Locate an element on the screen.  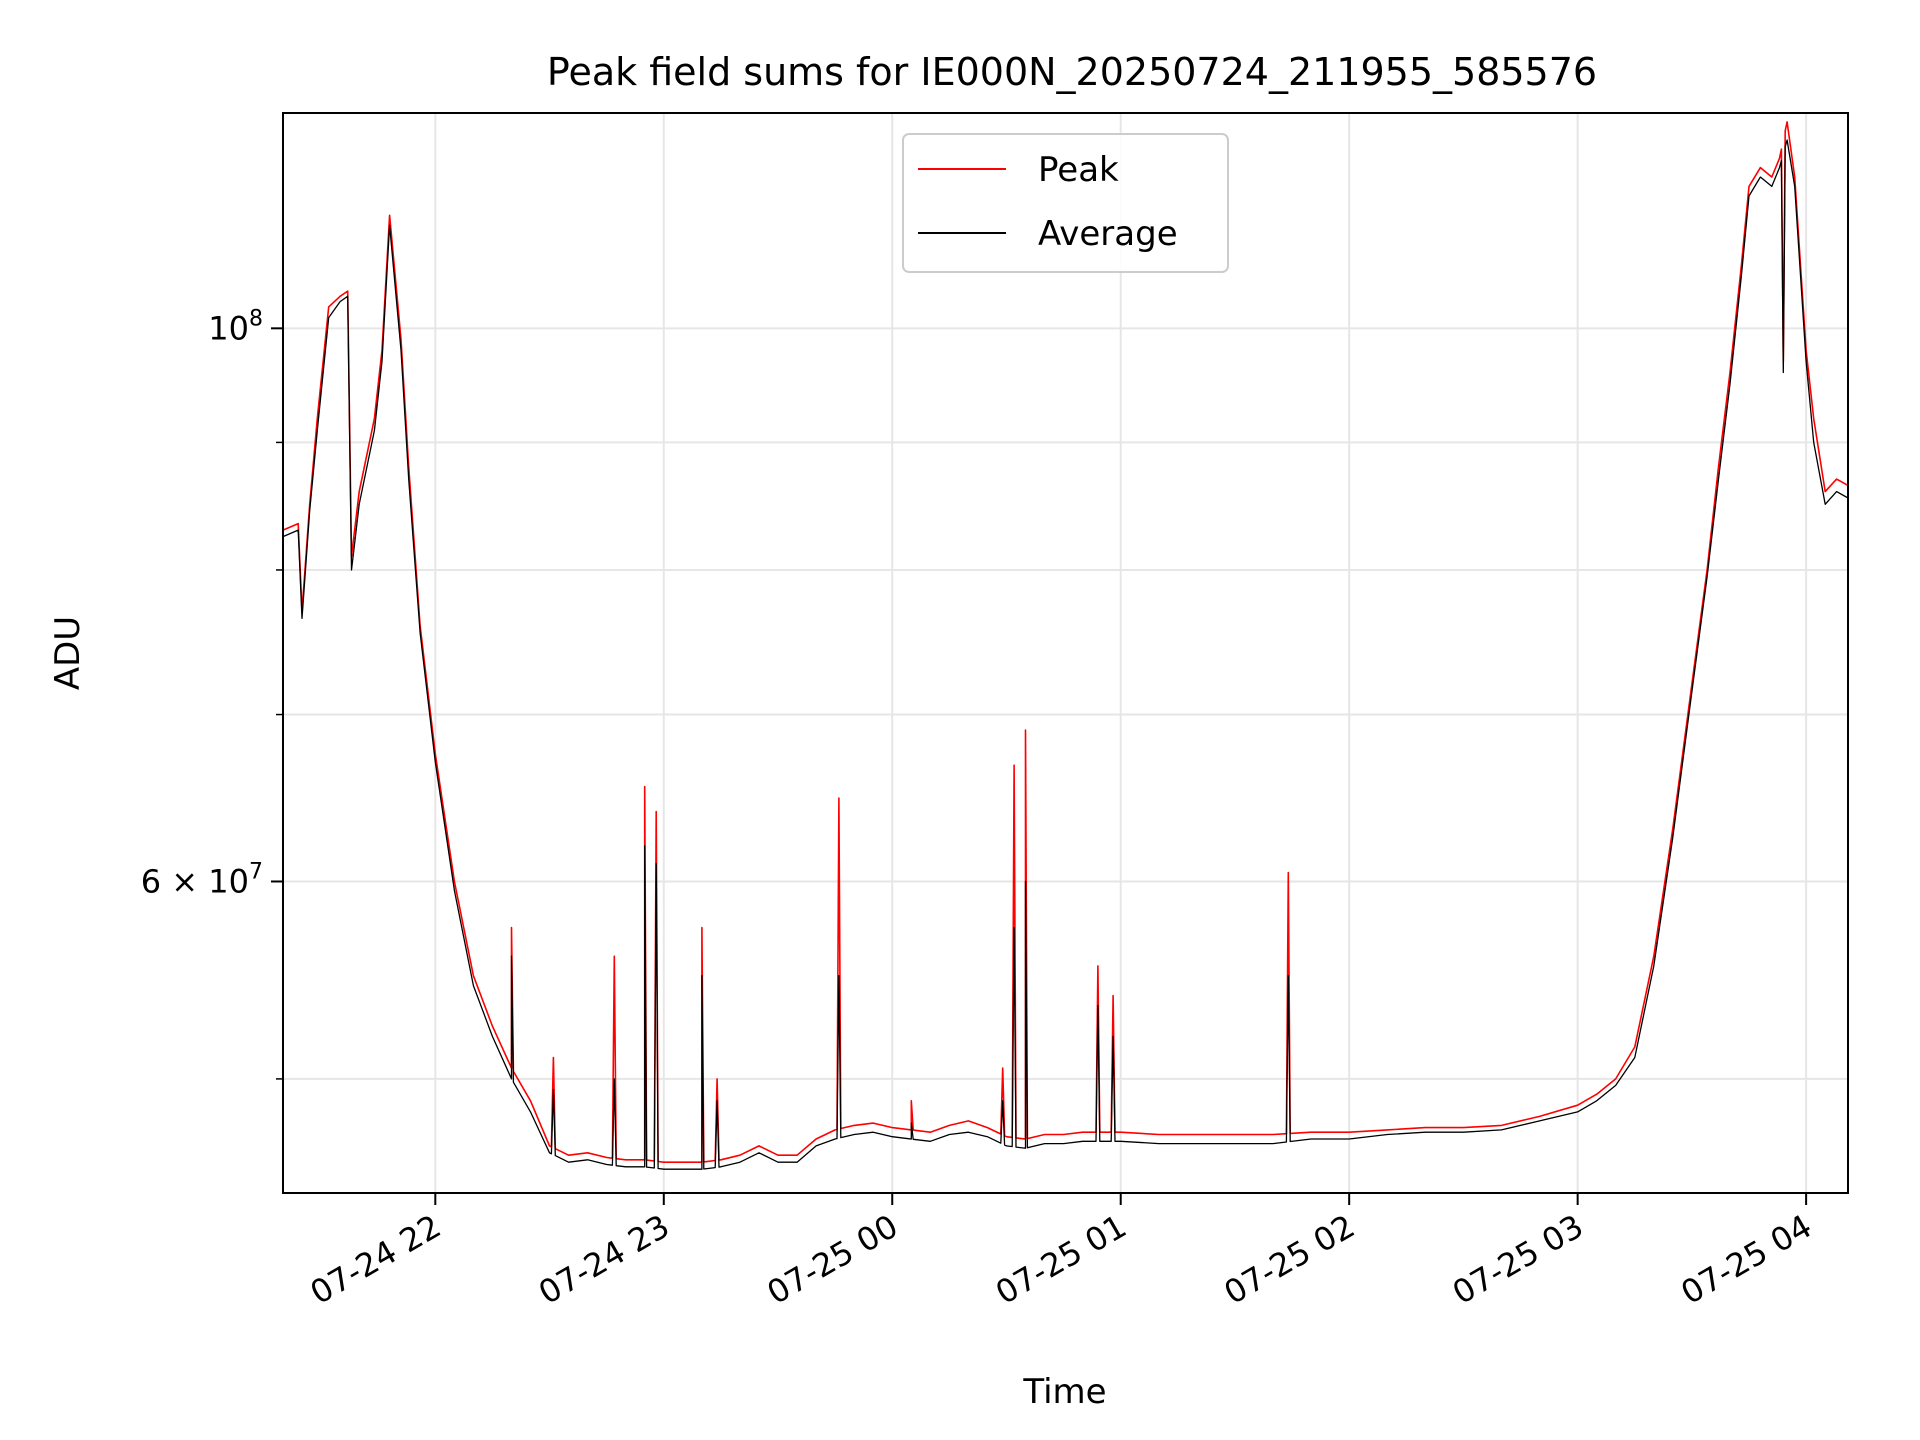
x-axis-label: Time is located at coordinates (1064, 1392).